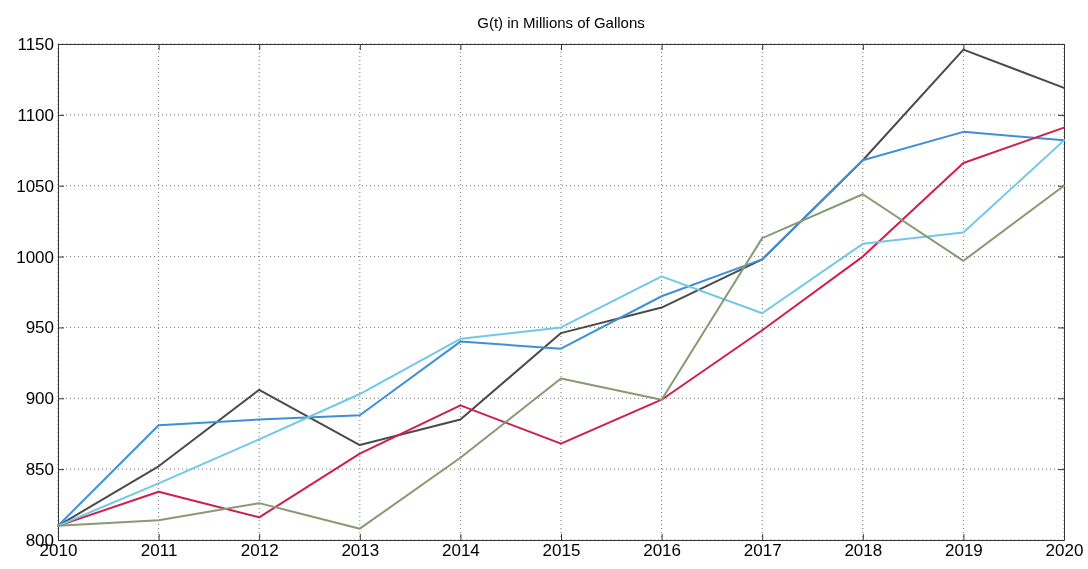 The image size is (1088, 569). Describe the element at coordinates (561, 551) in the screenshot. I see `x-tick-label: 2015` at that location.